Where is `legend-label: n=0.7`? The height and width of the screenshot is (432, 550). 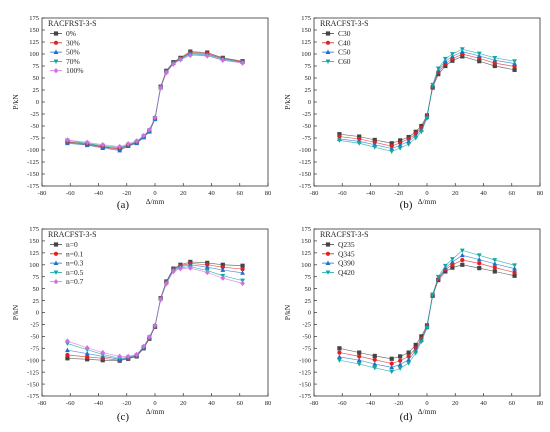
legend-label: n=0.7 is located at coordinates (75, 281).